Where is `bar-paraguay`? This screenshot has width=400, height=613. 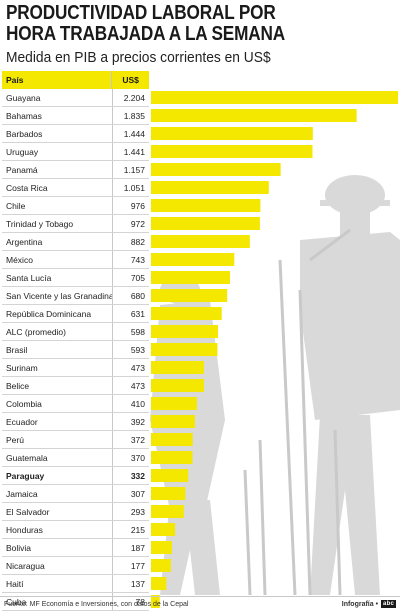
bar-paraguay is located at coordinates (170, 475).